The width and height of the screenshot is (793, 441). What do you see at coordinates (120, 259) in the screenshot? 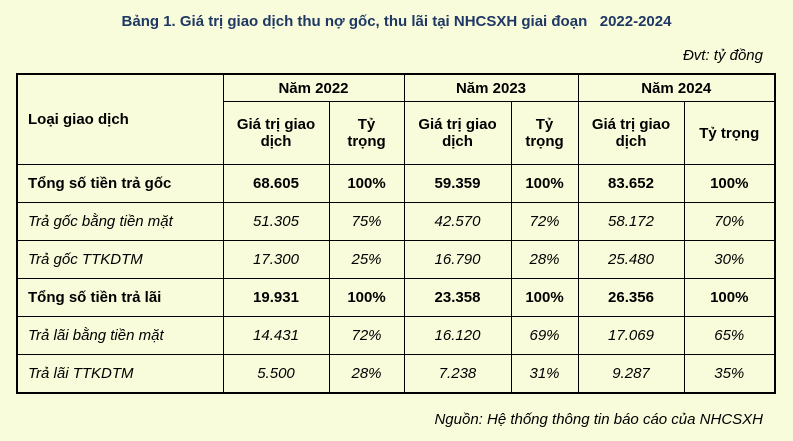
I see `row-label: Trả gốc TTKDTM` at bounding box center [120, 259].